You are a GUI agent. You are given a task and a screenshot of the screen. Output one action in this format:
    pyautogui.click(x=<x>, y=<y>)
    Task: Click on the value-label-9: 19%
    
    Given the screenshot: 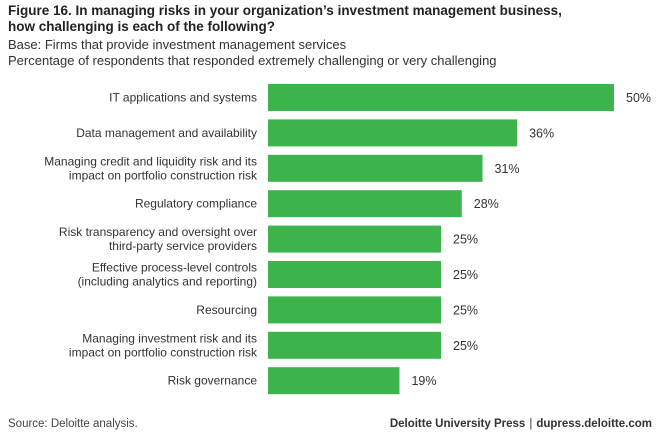 What is the action you would take?
    pyautogui.click(x=423, y=381)
    